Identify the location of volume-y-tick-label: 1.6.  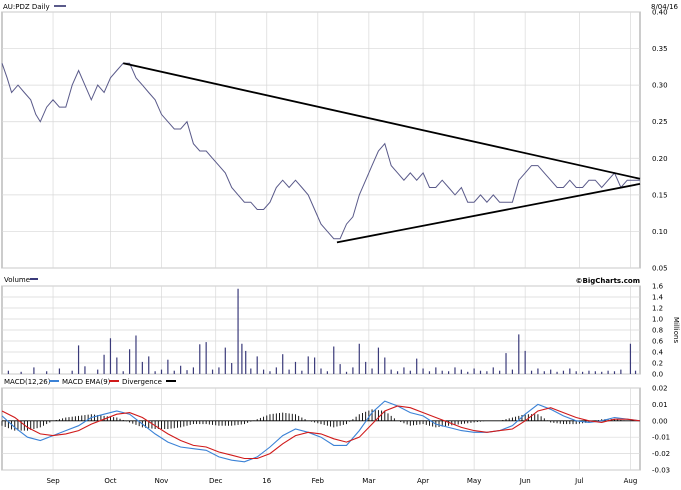
(658, 287).